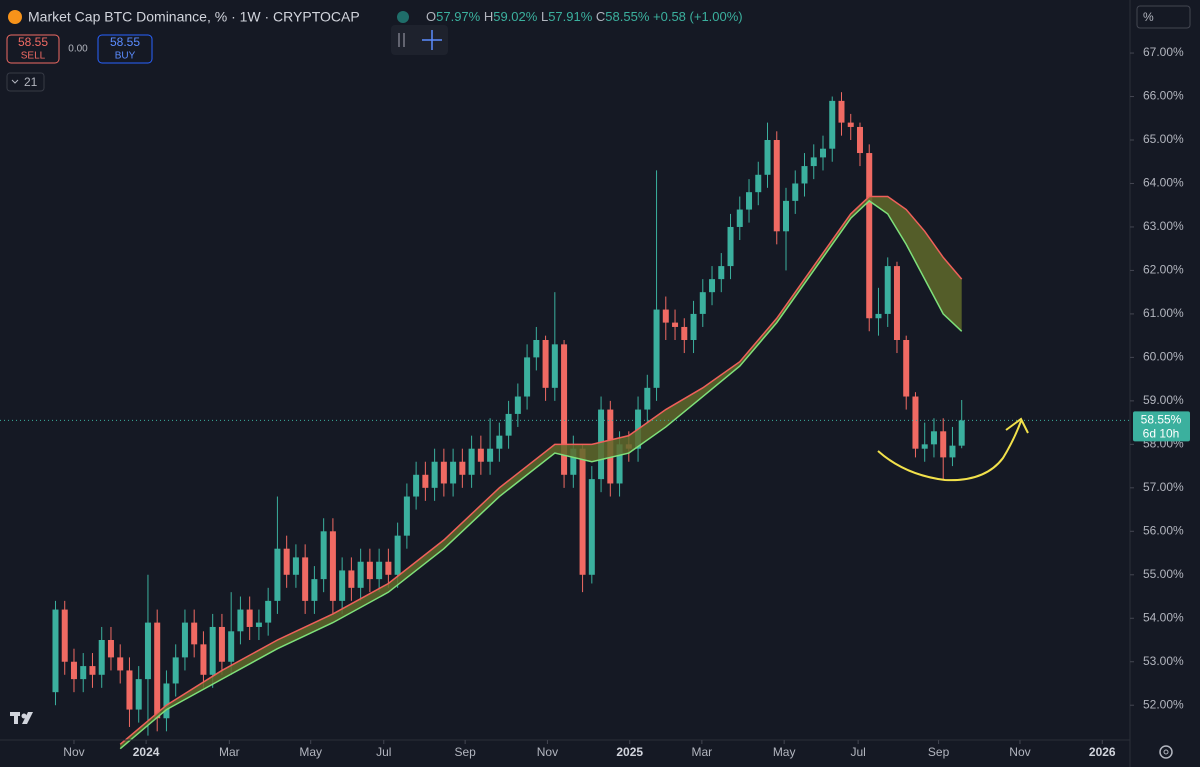 The image size is (1200, 767). Describe the element at coordinates (432, 40) in the screenshot. I see `crosshair-icon` at that location.